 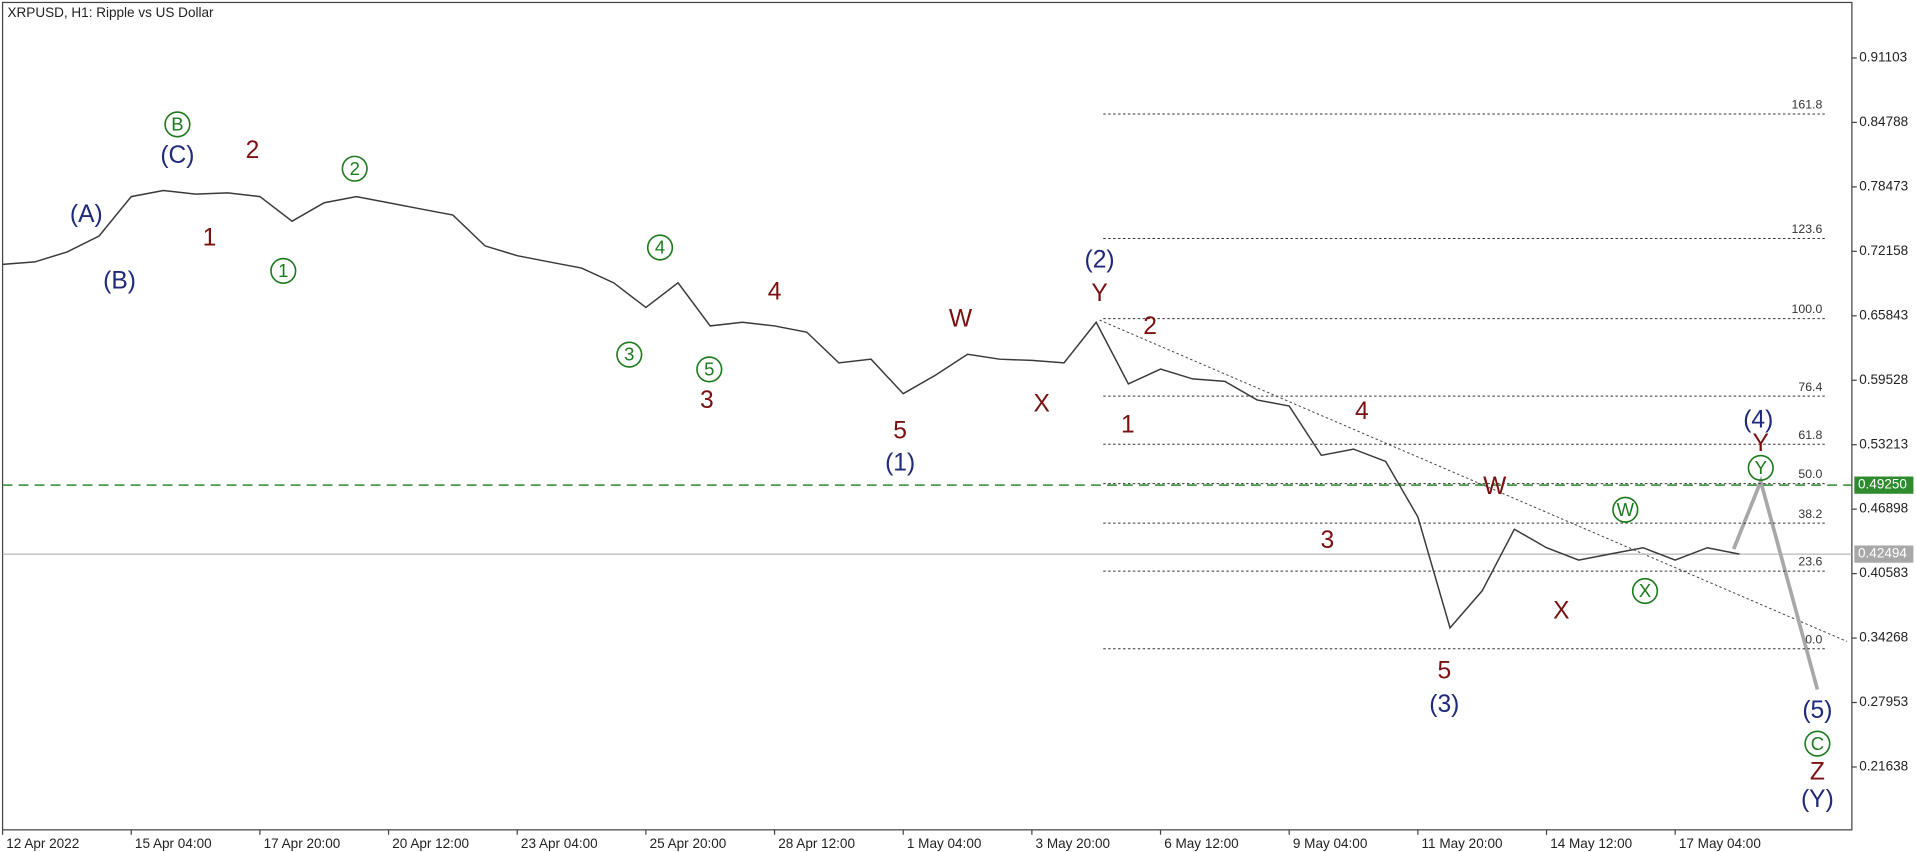 What do you see at coordinates (430, 843) in the screenshot?
I see `x-tick-label: 20 Apr 12:00` at bounding box center [430, 843].